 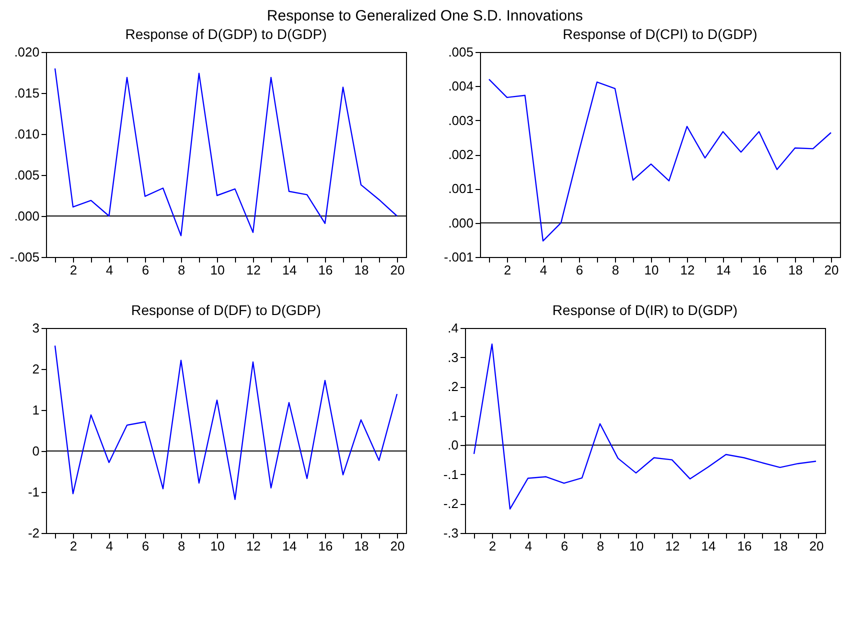 What do you see at coordinates (27, 93) in the screenshot?
I see `y-tick-label: .015` at bounding box center [27, 93].